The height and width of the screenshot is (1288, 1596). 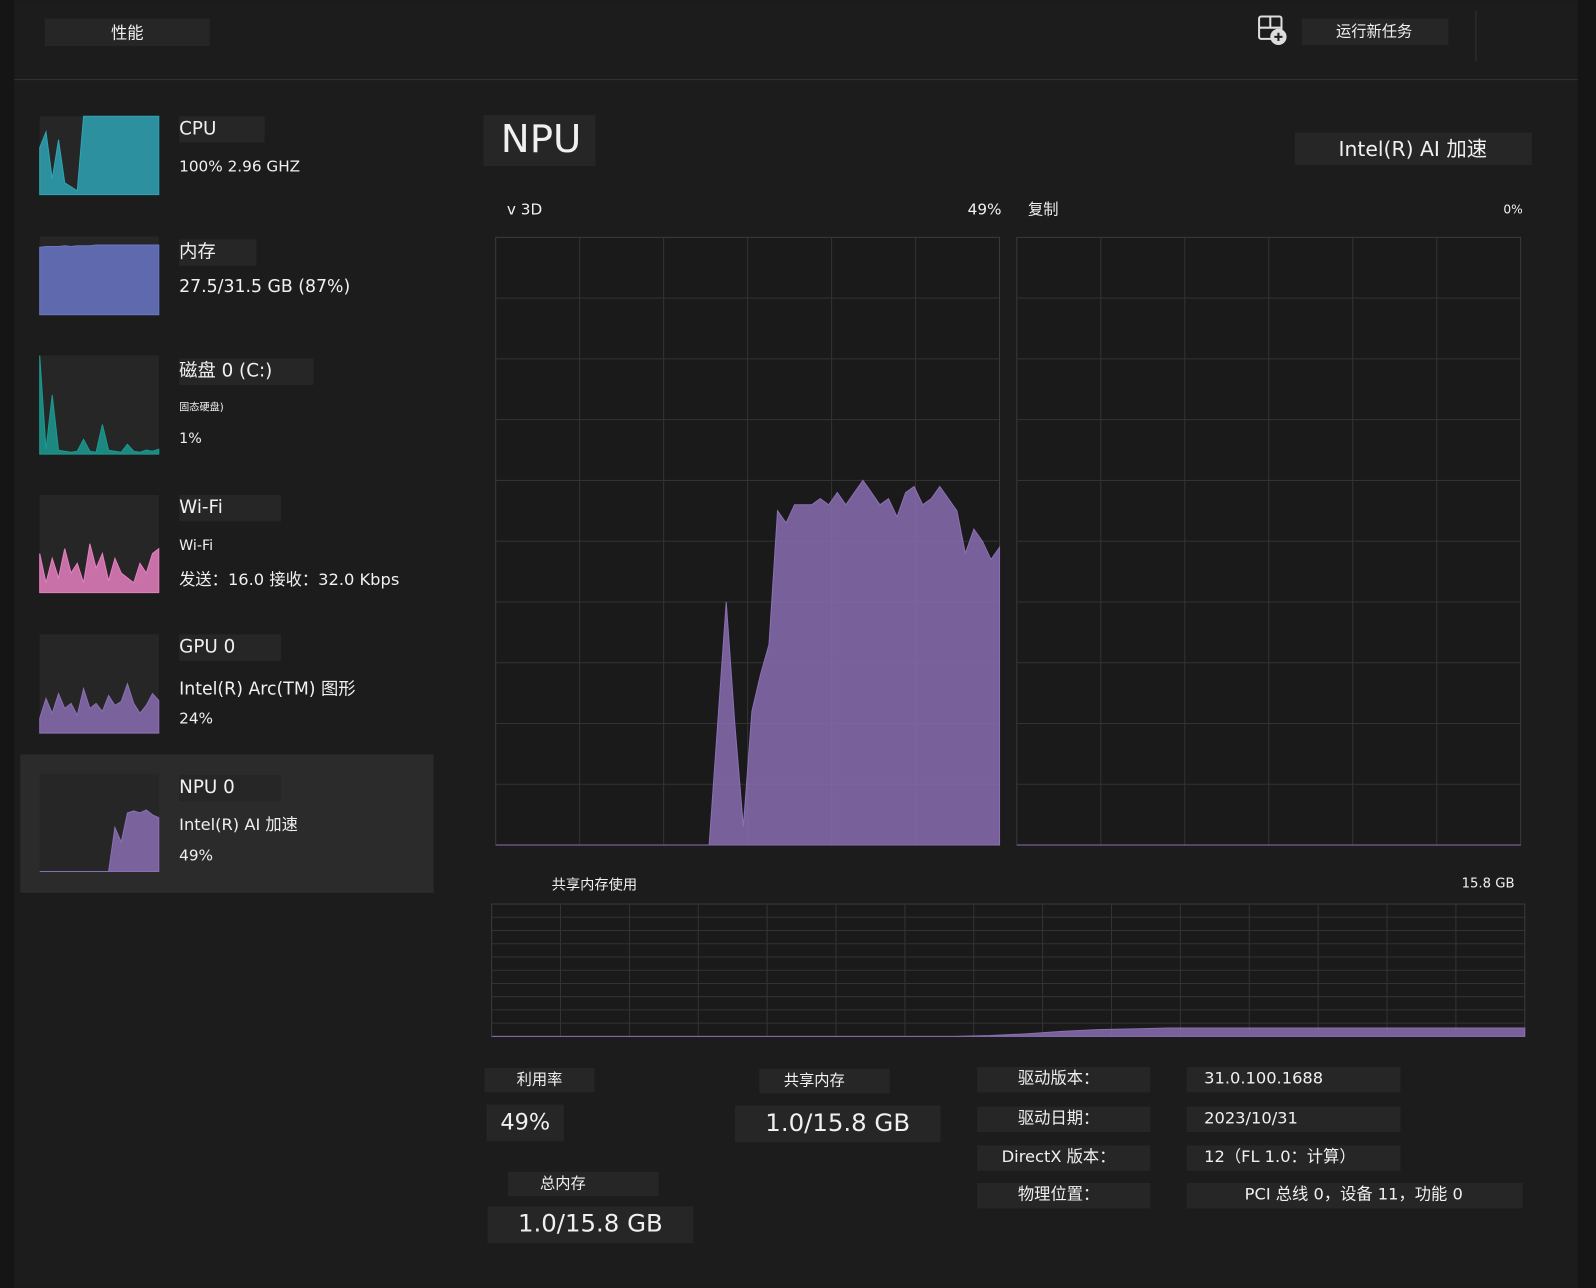 I want to click on property-value: PCI 总线 0，设备 11，功能 0, so click(x=1354, y=1194).